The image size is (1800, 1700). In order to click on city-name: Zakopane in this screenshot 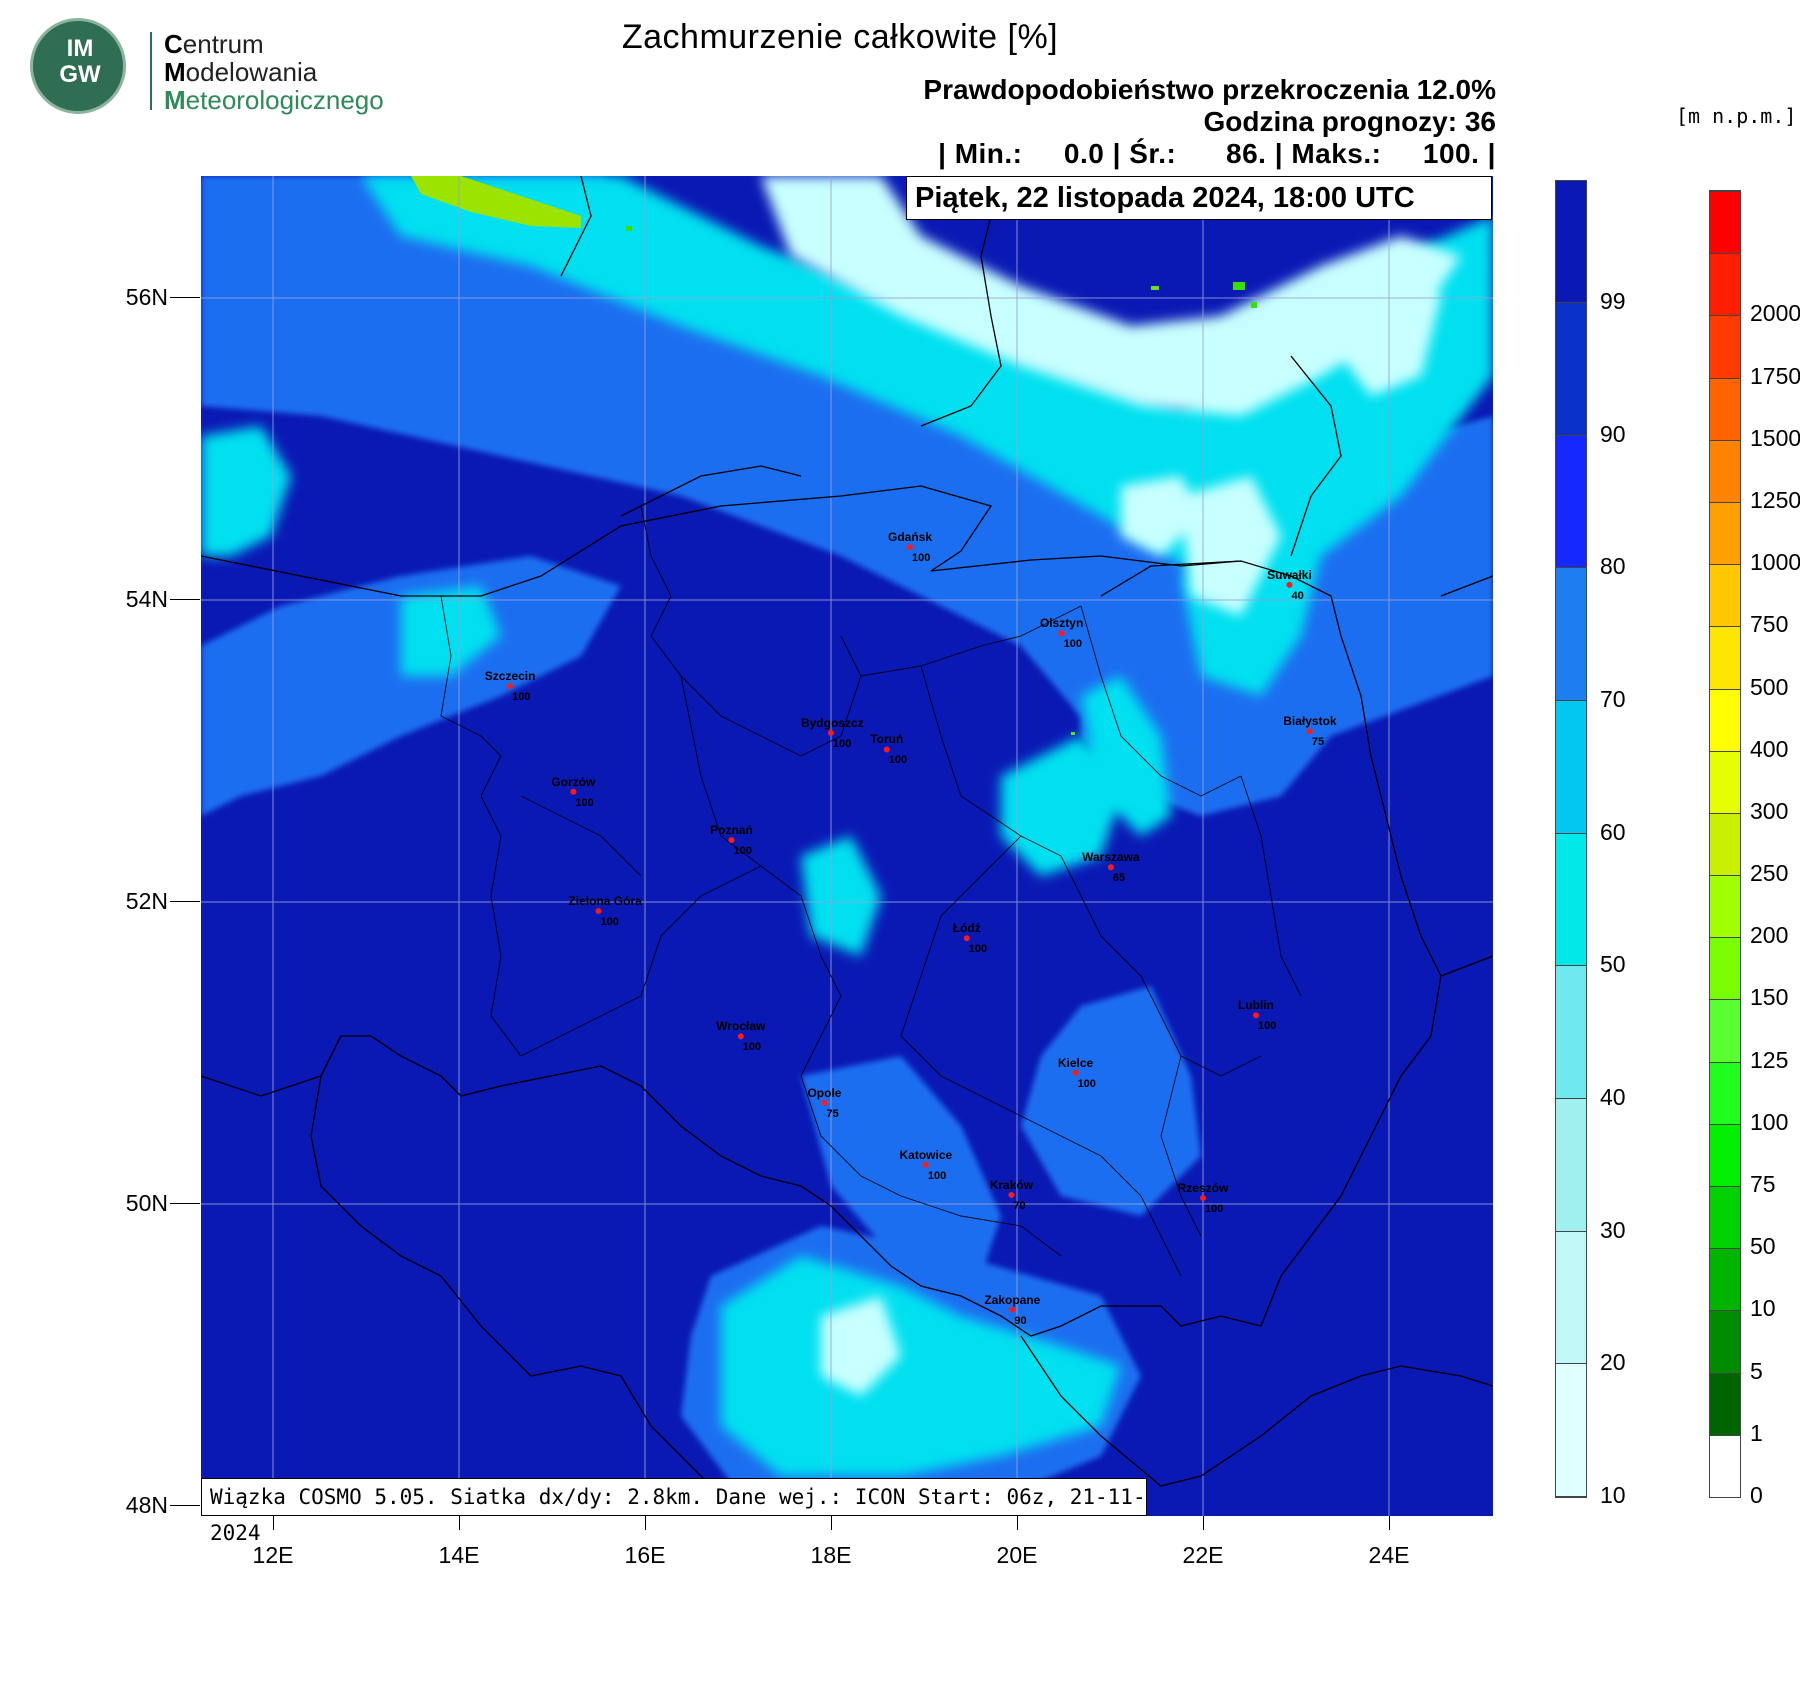, I will do `click(1012, 1299)`.